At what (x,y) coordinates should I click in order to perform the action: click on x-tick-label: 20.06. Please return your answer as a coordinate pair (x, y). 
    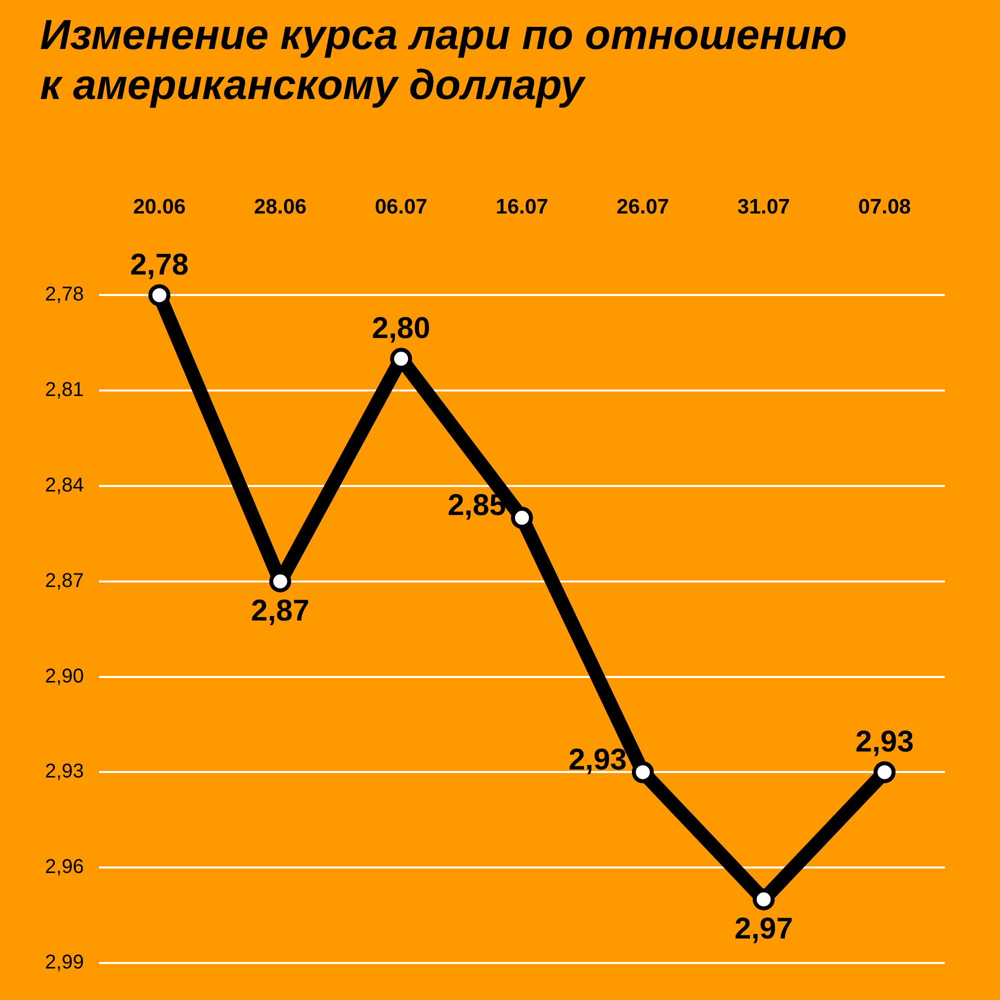
    Looking at the image, I should click on (159, 206).